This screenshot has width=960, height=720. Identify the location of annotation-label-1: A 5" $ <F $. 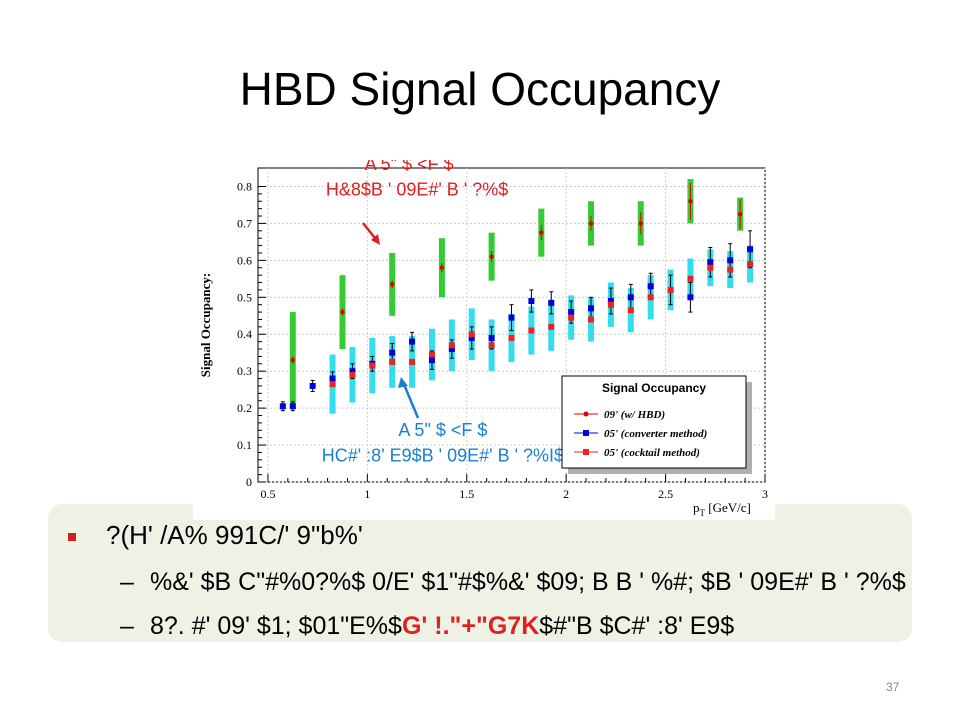
(409, 167).